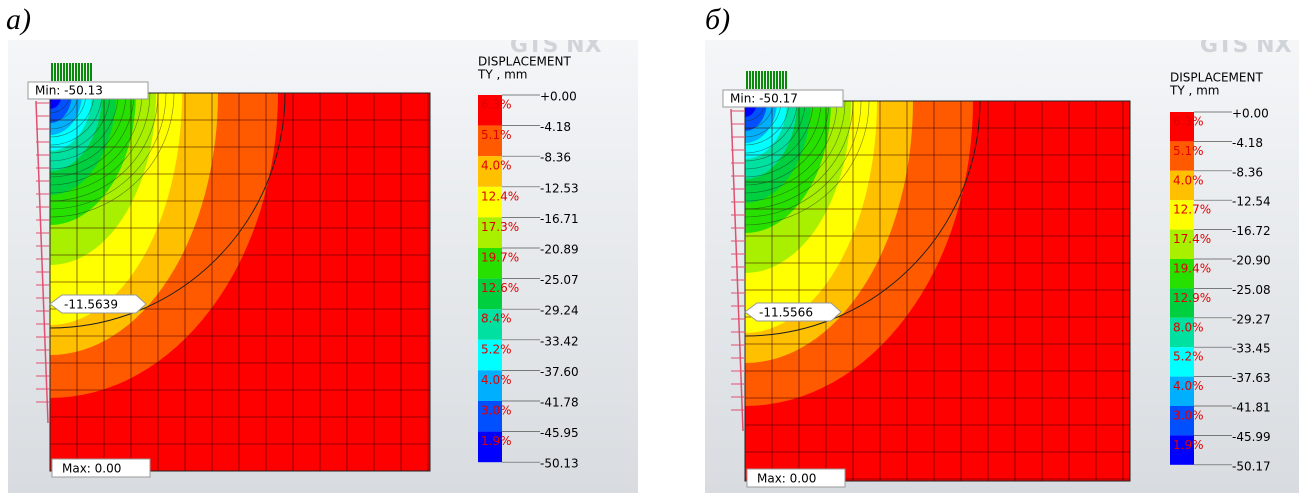  Describe the element at coordinates (559, 433) in the screenshot. I see `legend-level: -45.95` at that location.